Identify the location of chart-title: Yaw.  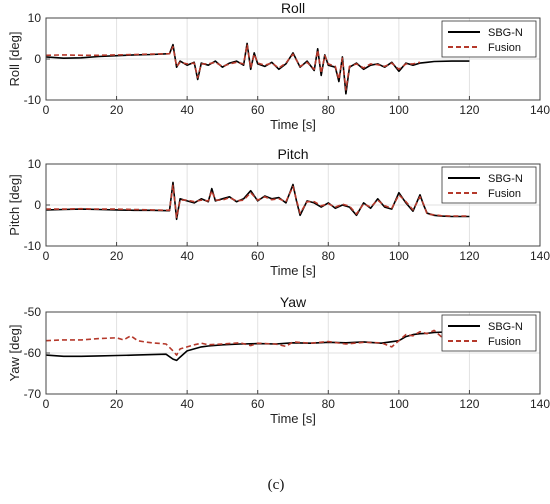
(293, 302).